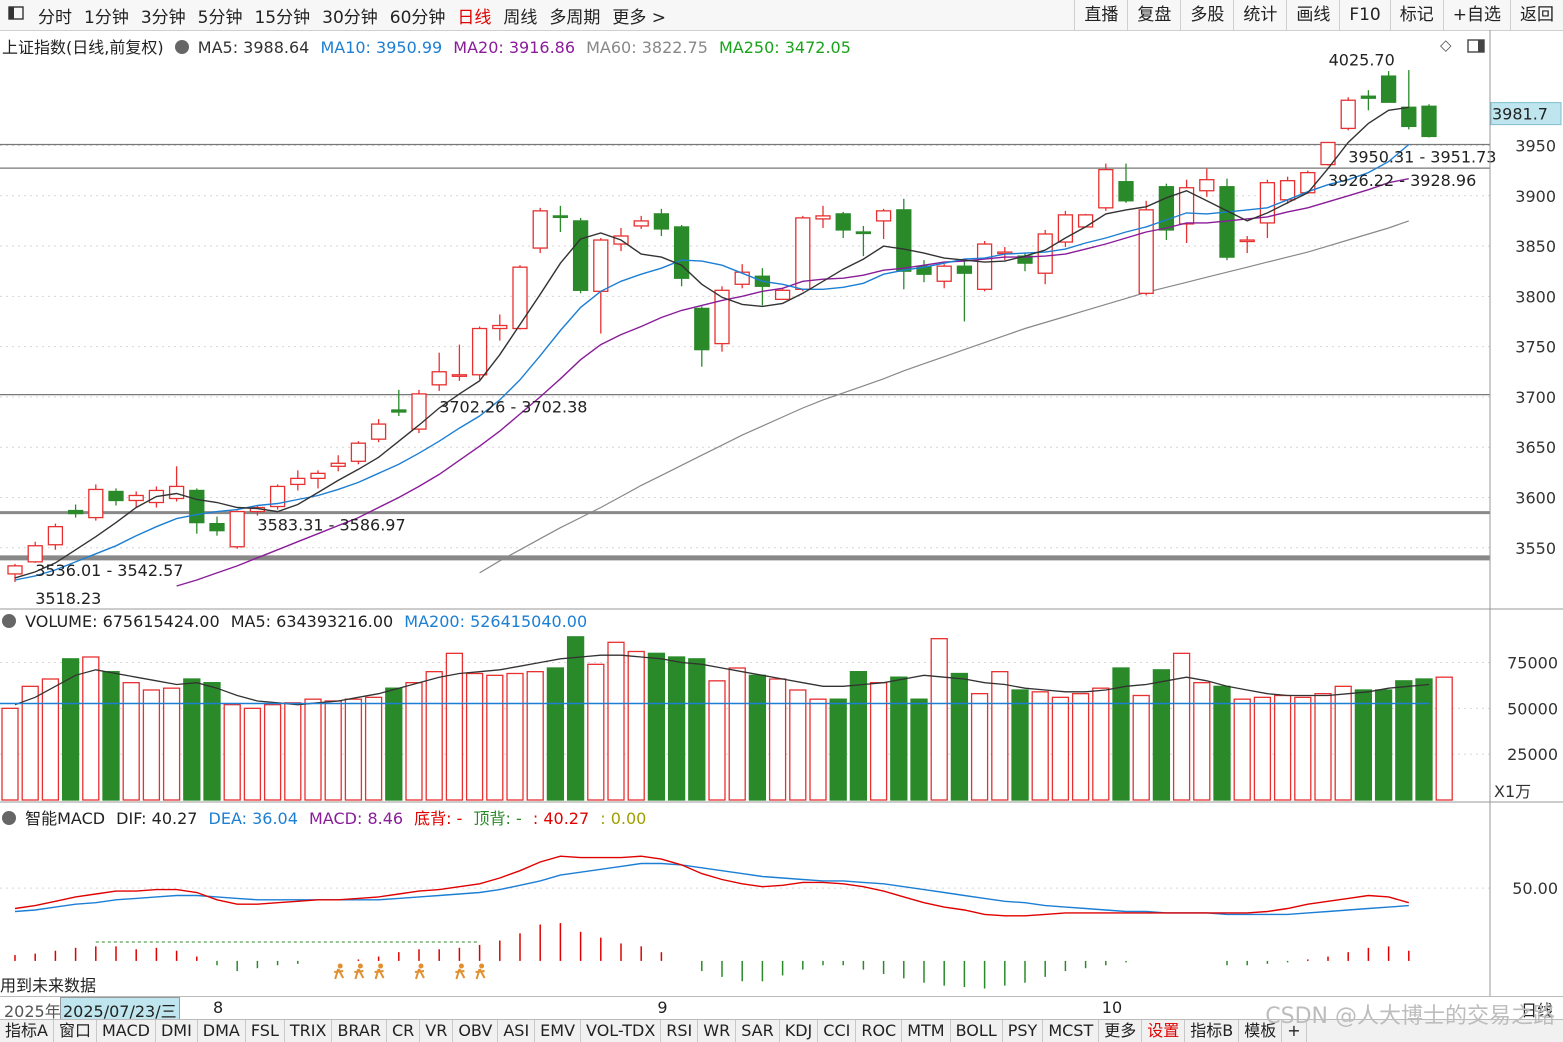 The image size is (1563, 1042). Describe the element at coordinates (1535, 548) in the screenshot. I see `price-tick-label: 3550` at that location.